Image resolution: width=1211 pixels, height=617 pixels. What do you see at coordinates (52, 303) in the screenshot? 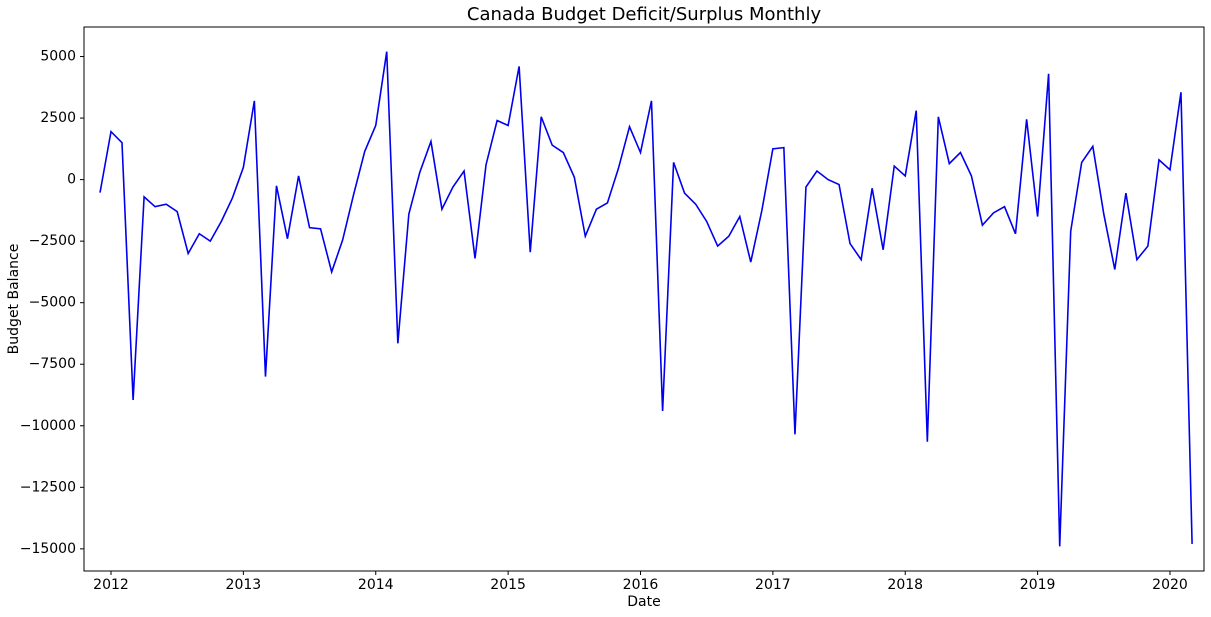
I see `y-tick-label: −5000` at bounding box center [52, 303].